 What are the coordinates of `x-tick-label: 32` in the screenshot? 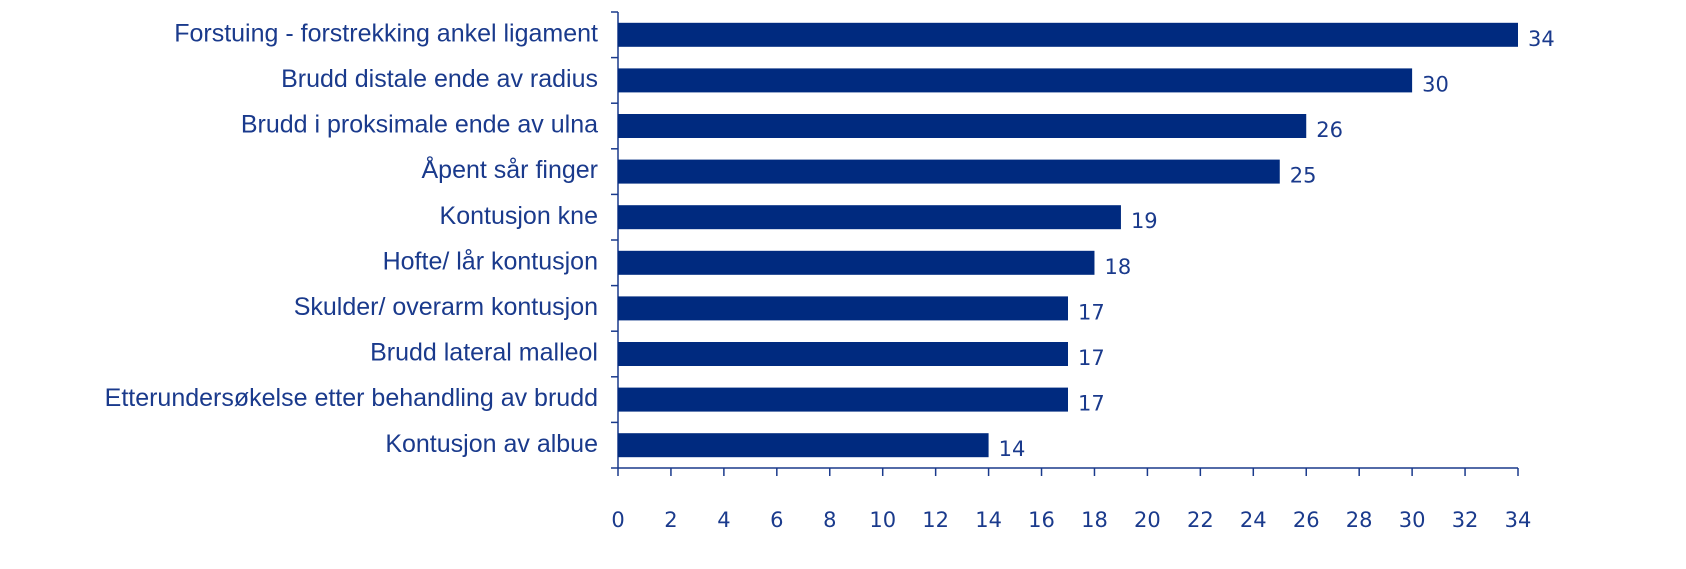 It's located at (1465, 520).